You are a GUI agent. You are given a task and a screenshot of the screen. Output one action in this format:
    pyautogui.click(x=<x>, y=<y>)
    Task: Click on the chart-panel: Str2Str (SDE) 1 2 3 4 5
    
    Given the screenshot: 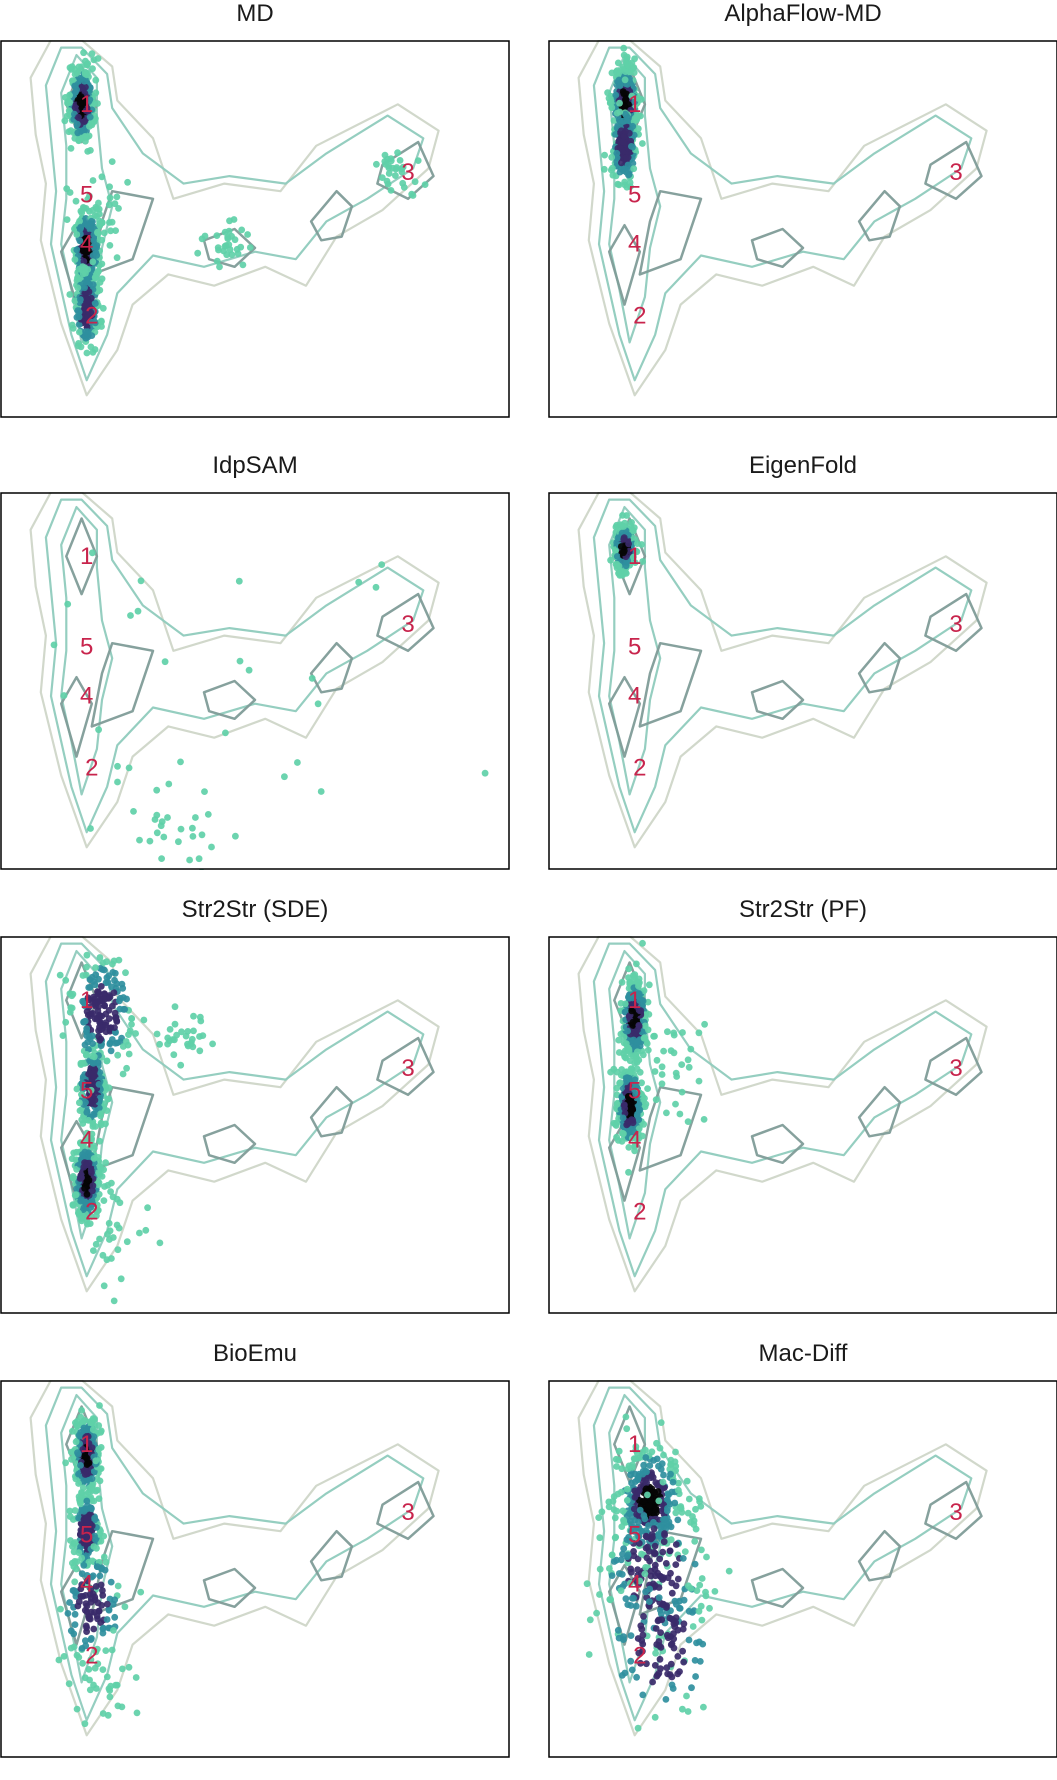 What is the action you would take?
    pyautogui.click(x=255, y=1106)
    